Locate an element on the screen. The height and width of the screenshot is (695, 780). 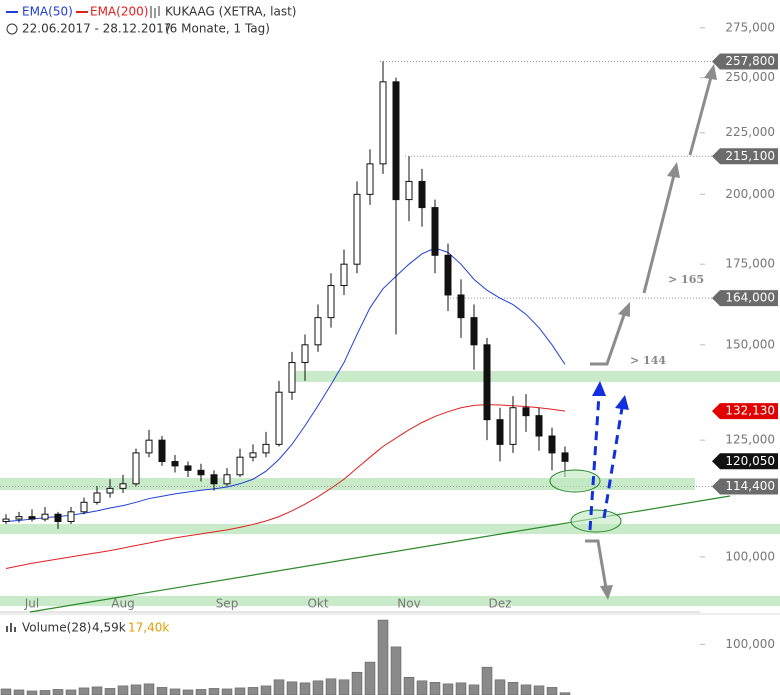
volume-last: 4,59k is located at coordinates (109, 628).